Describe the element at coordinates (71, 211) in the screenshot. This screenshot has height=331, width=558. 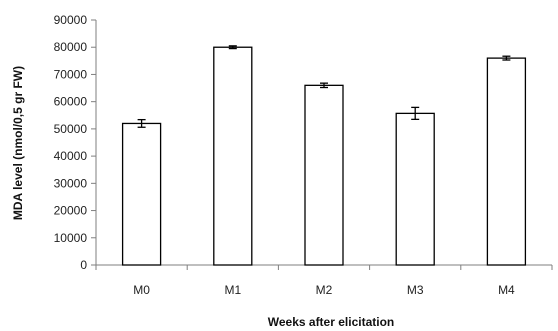
I see `y-tick-label: 20000` at that location.